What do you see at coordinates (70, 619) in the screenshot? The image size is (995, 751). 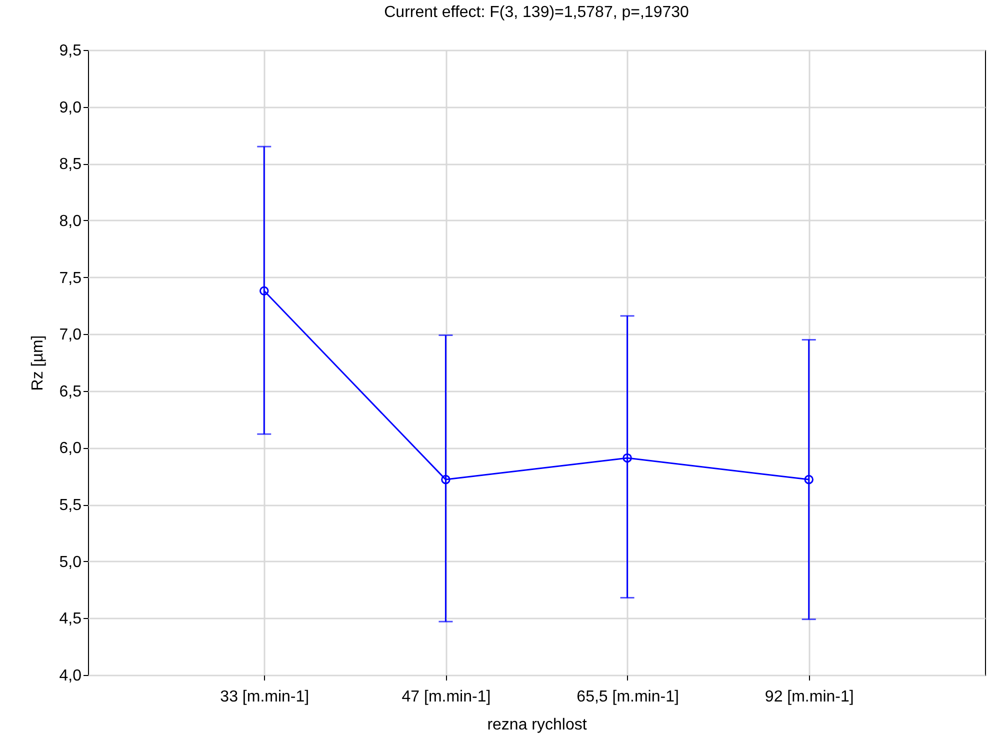 I see `y-tick-label: 4,5` at bounding box center [70, 619].